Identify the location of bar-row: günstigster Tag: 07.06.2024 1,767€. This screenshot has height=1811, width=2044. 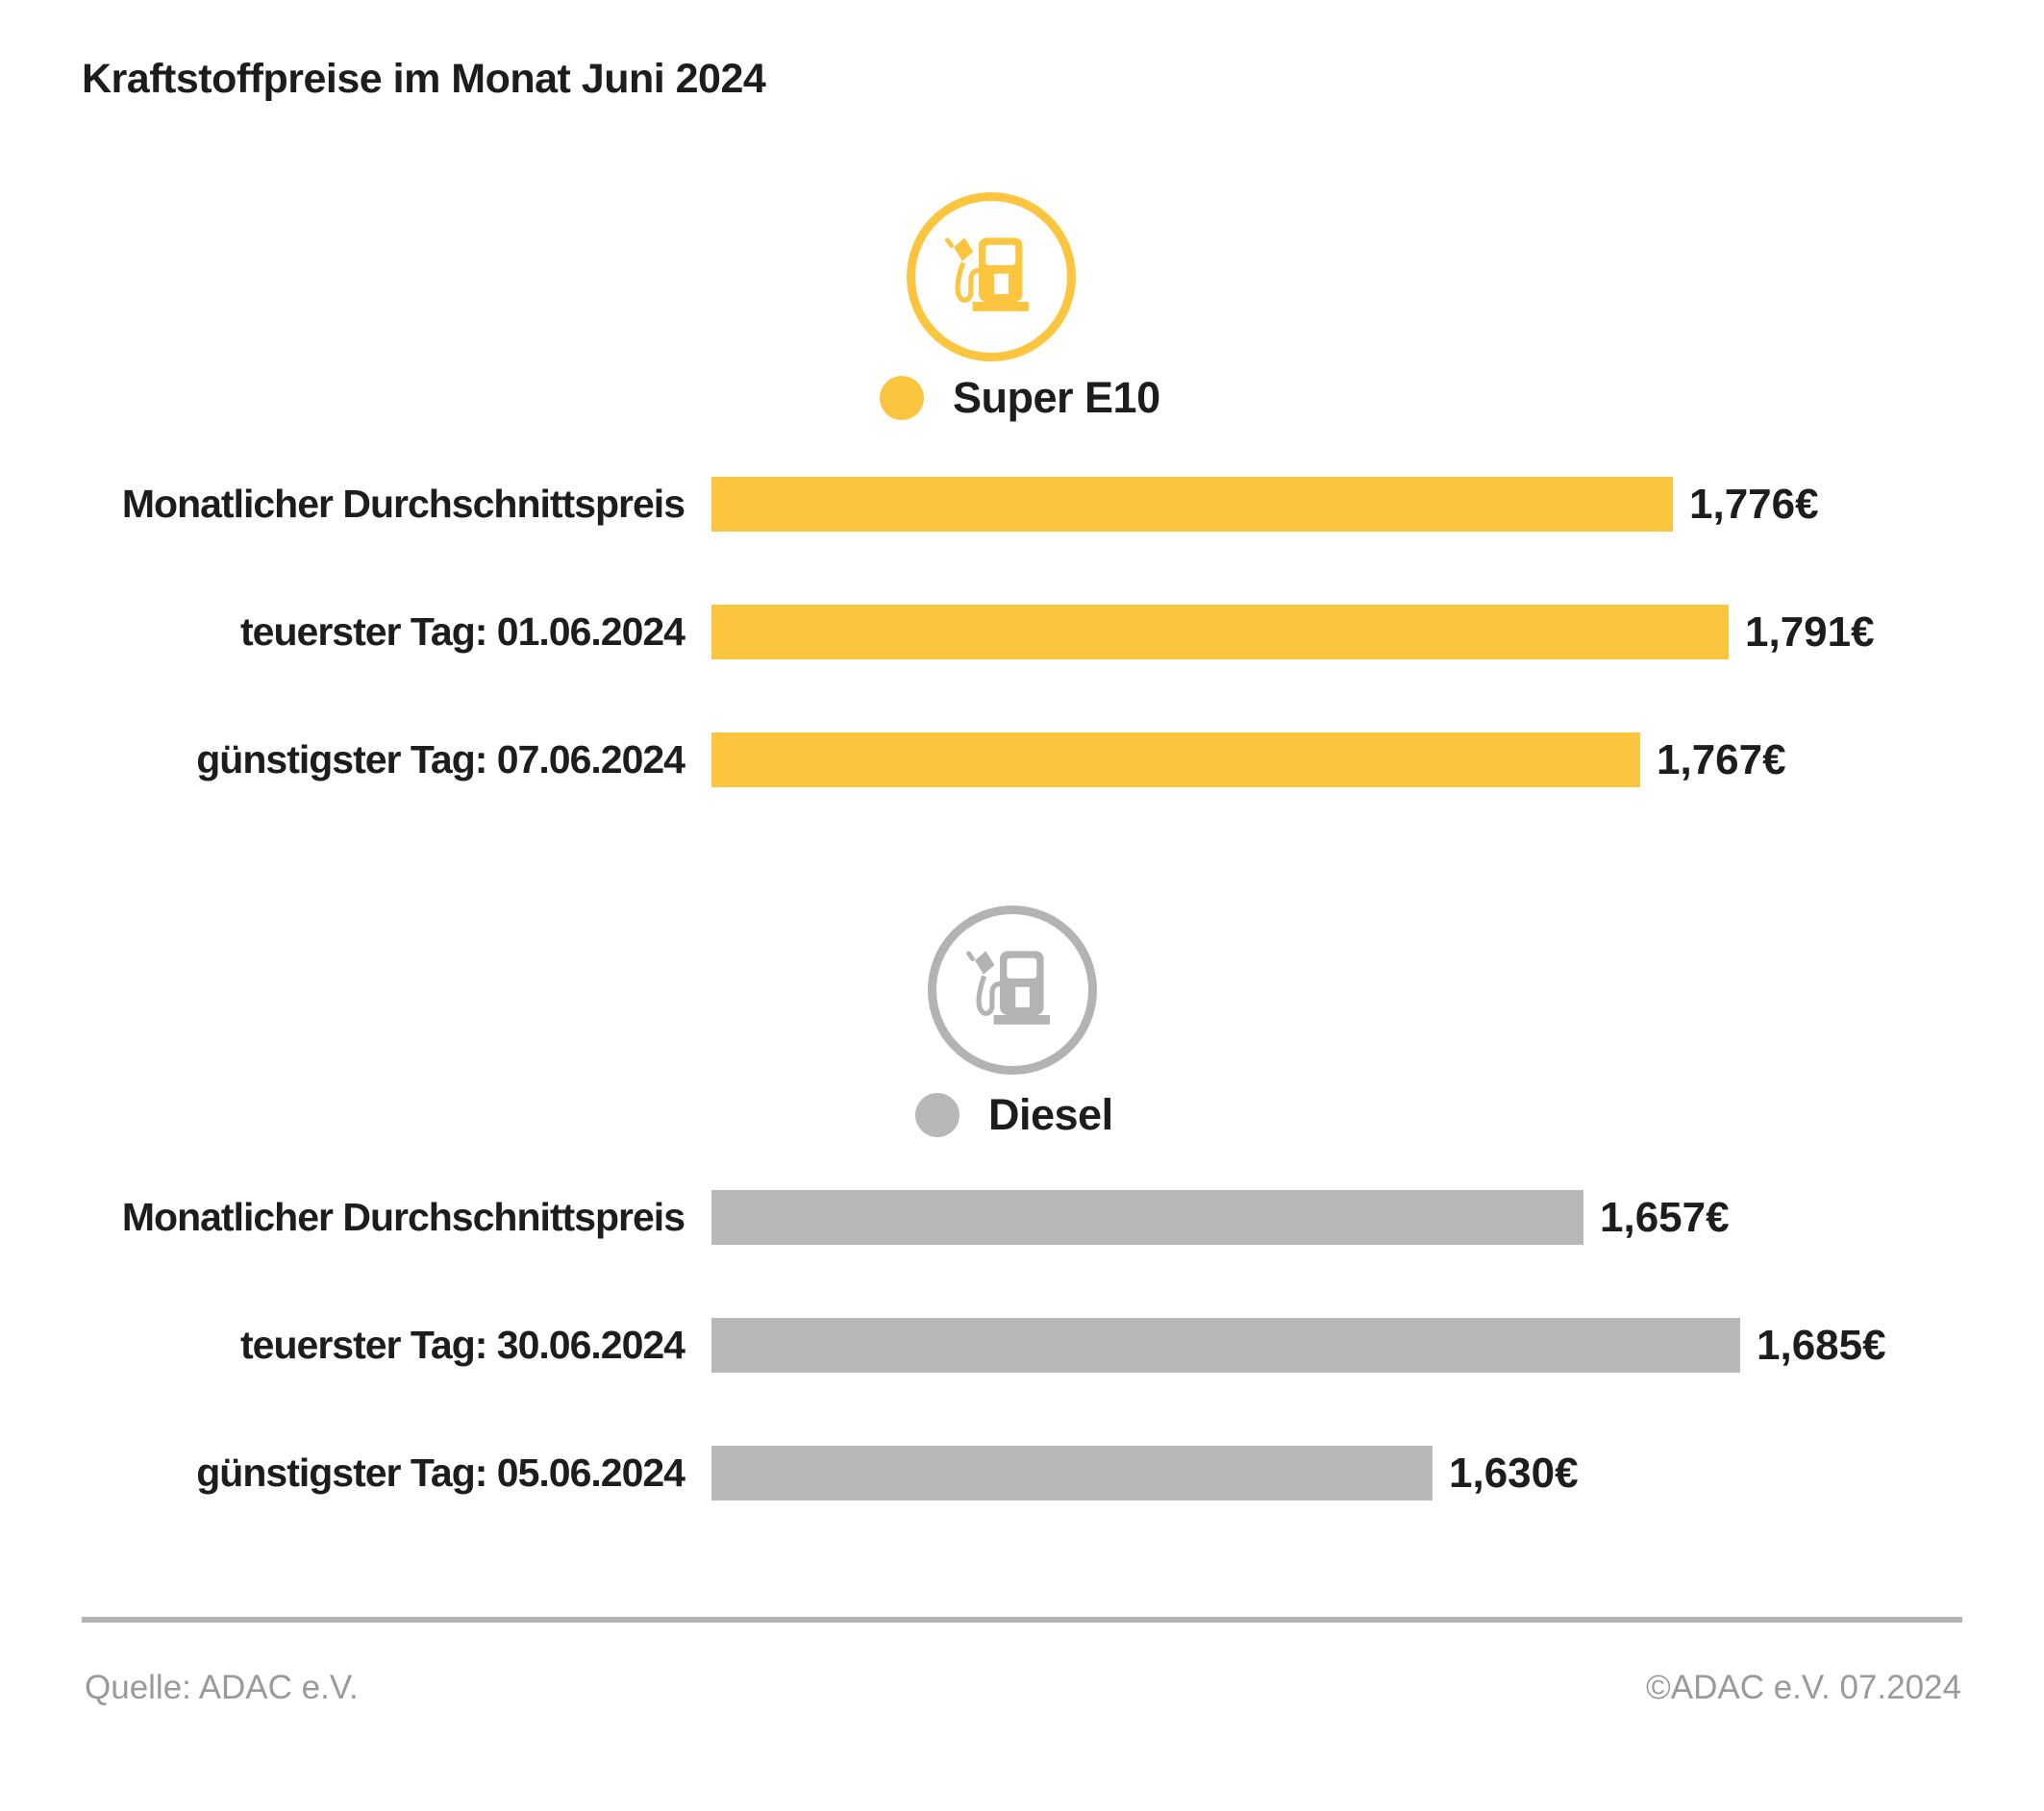
(1022, 759).